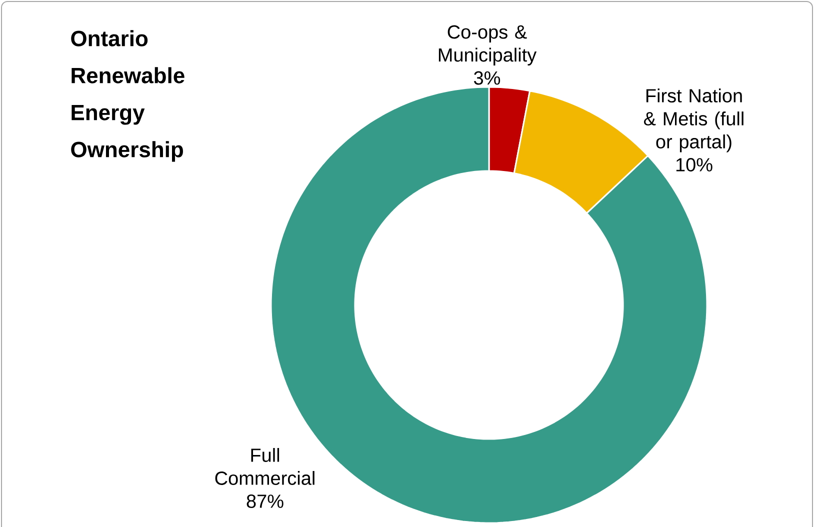 The width and height of the screenshot is (814, 527). Describe the element at coordinates (265, 501) in the screenshot. I see `data-label: 87%` at that location.